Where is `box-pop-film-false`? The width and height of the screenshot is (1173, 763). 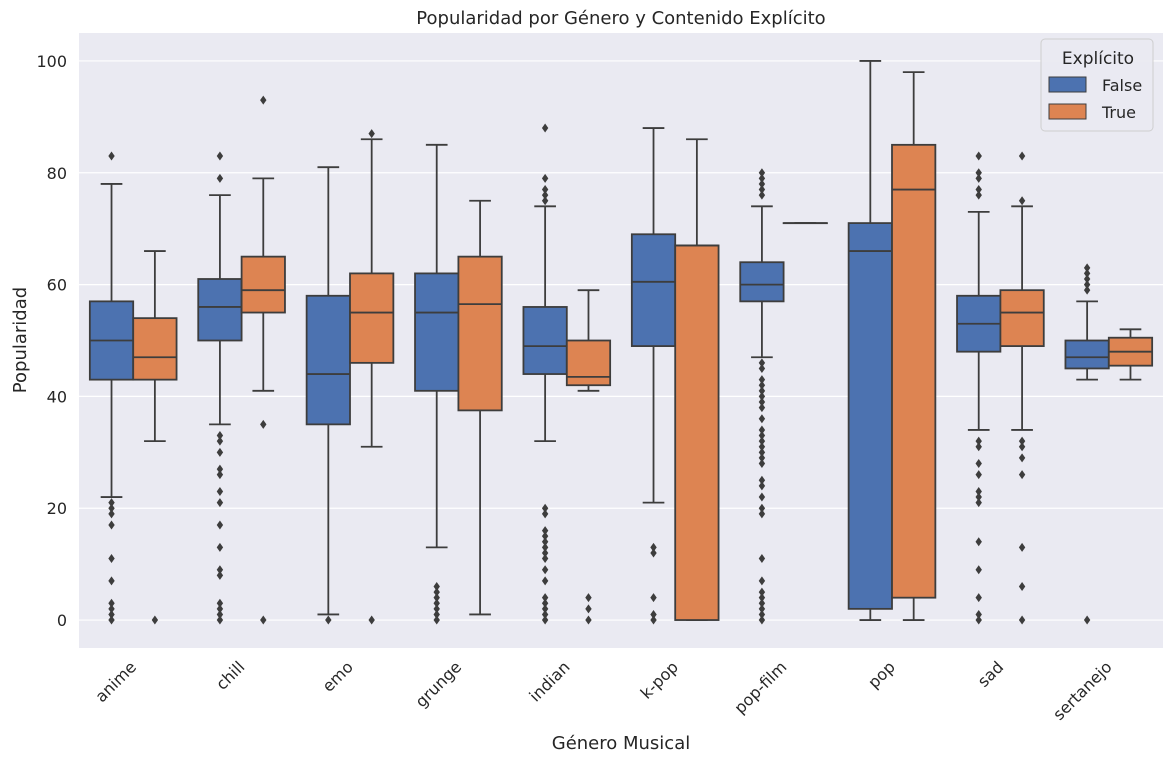 box-pop-film-false is located at coordinates (762, 396).